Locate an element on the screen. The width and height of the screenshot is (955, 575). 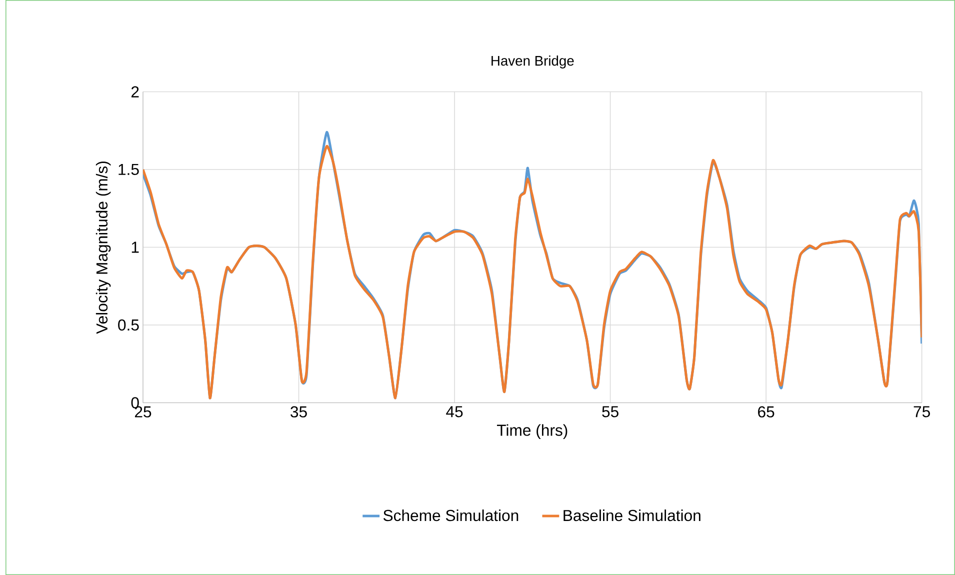
y-tick-label: 1.5 is located at coordinates (128, 170).